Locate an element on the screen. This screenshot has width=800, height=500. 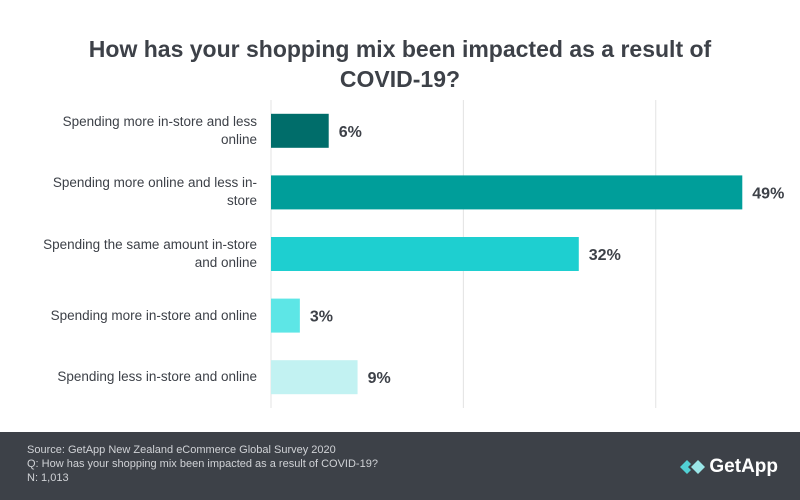
value-label: 32% is located at coordinates (605, 255).